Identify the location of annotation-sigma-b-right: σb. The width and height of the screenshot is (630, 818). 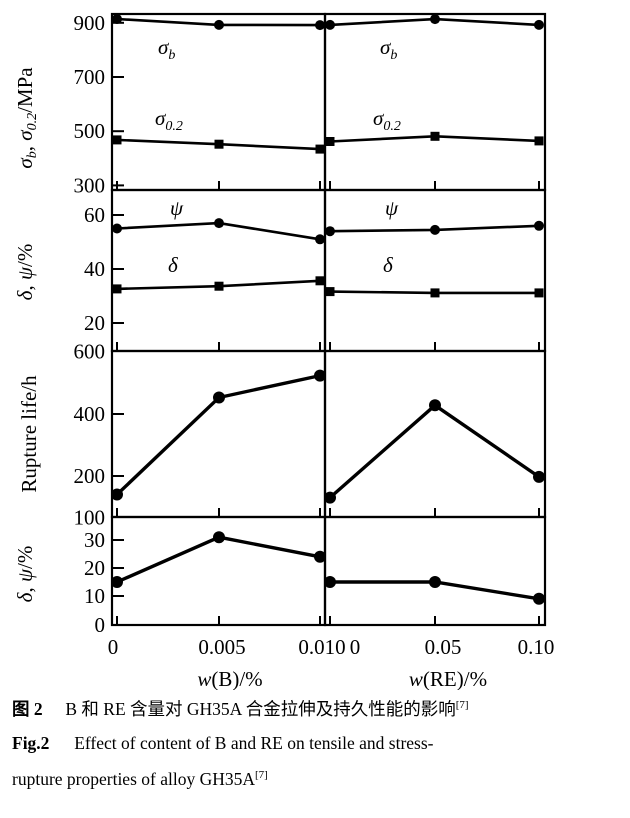
(388, 49).